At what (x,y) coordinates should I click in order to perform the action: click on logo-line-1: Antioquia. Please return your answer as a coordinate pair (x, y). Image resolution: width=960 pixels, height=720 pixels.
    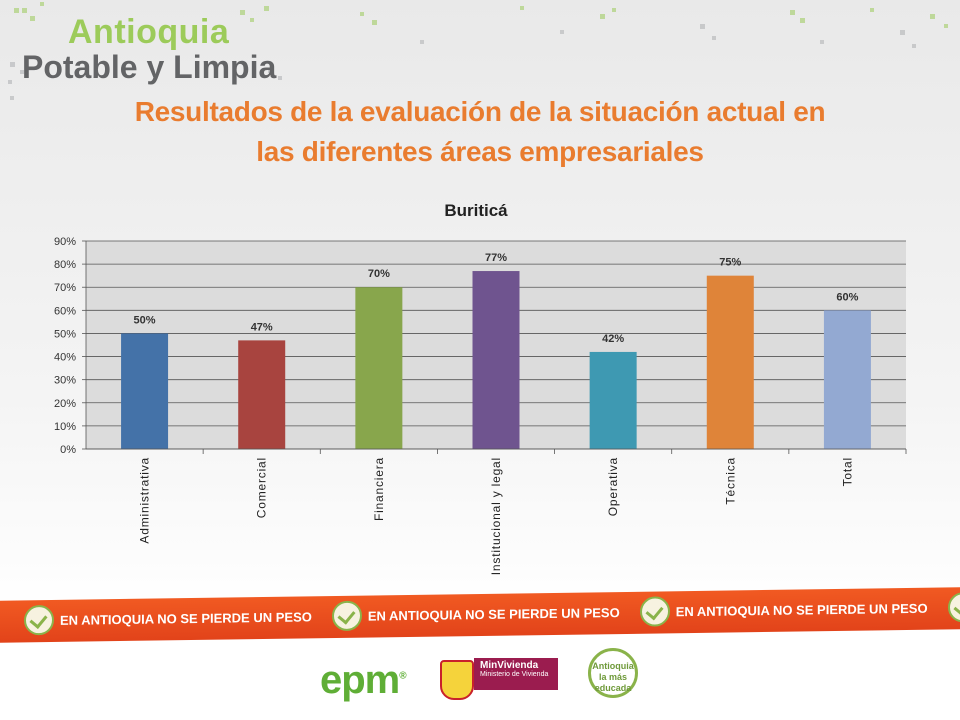
    Looking at the image, I should click on (149, 32).